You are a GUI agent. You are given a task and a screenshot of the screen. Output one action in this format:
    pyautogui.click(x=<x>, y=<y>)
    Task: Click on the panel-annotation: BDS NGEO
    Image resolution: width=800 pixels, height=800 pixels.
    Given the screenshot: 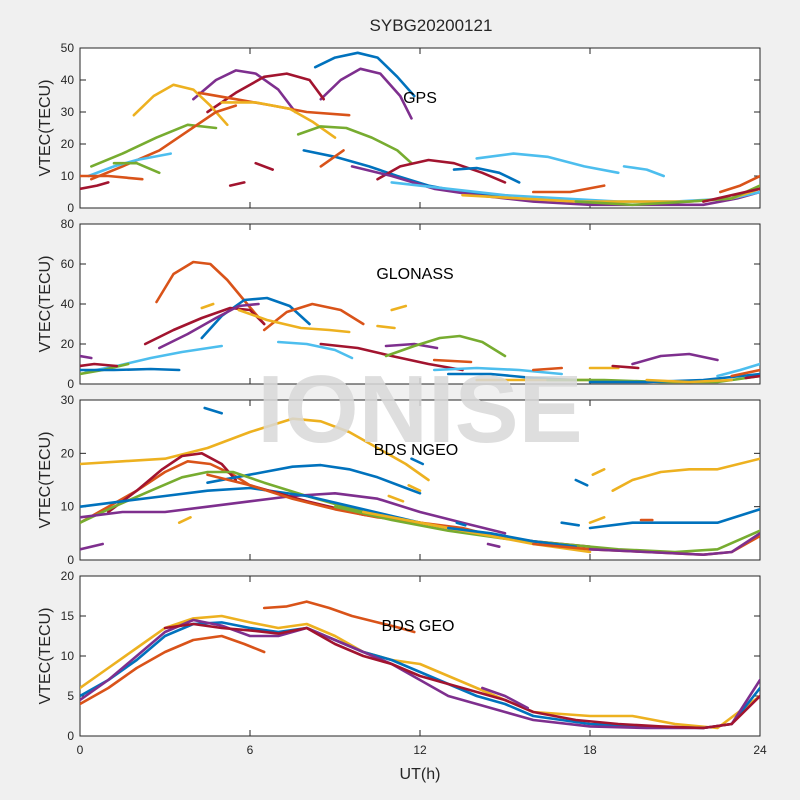 What is the action you would take?
    pyautogui.click(x=416, y=450)
    